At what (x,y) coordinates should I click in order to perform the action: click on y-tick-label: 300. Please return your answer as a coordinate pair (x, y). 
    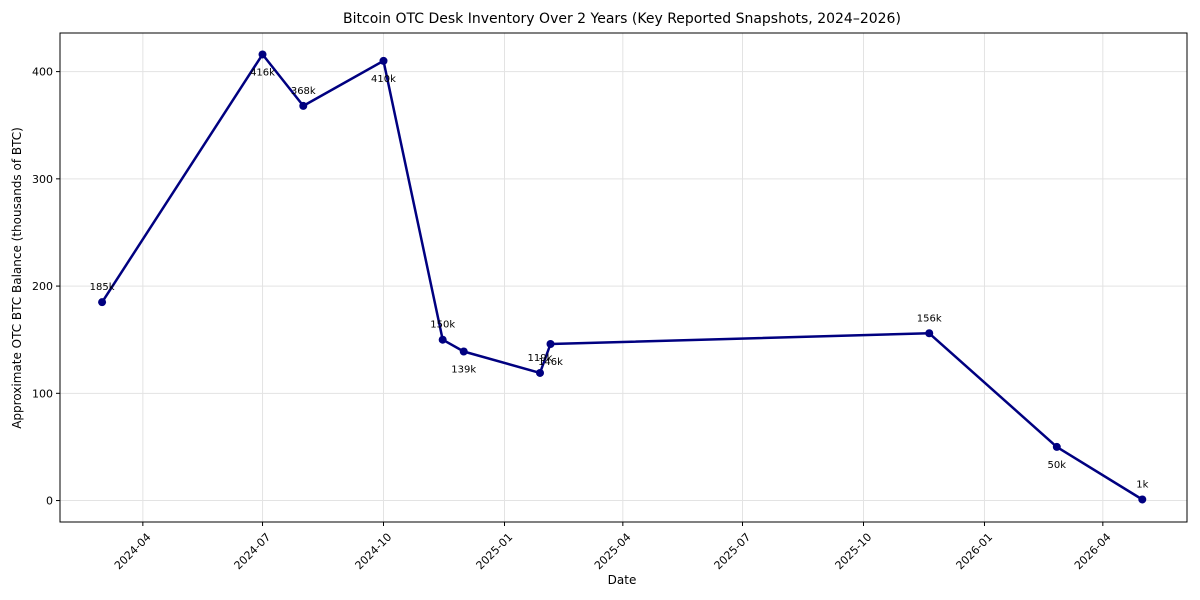
    Looking at the image, I should click on (42, 179).